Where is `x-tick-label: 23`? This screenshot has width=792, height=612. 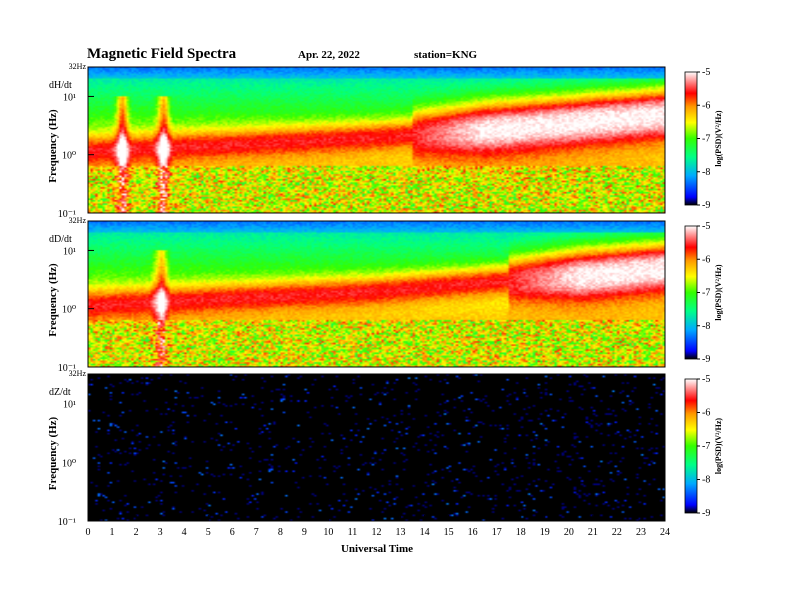 x-tick-label: 23 is located at coordinates (641, 532).